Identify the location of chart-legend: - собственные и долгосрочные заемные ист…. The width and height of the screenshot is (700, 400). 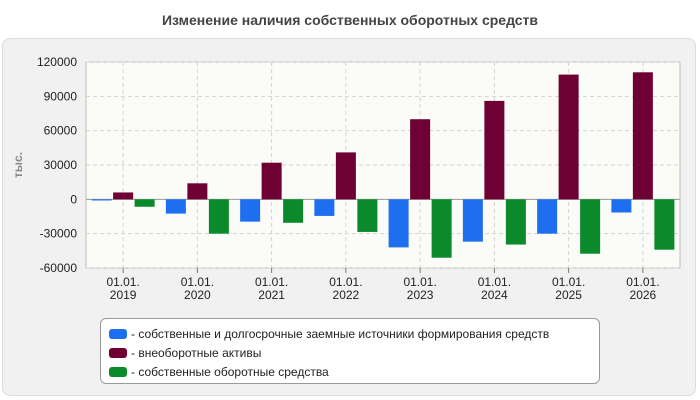
(350, 351).